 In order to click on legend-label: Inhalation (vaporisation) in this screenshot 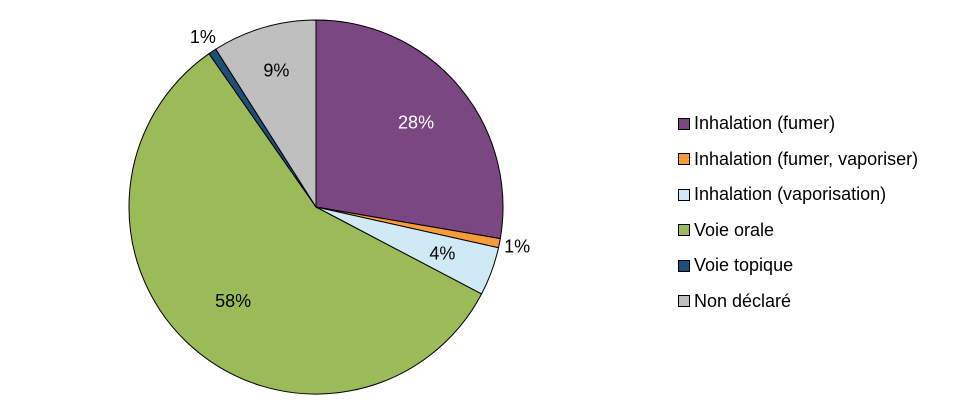, I will do `click(790, 194)`.